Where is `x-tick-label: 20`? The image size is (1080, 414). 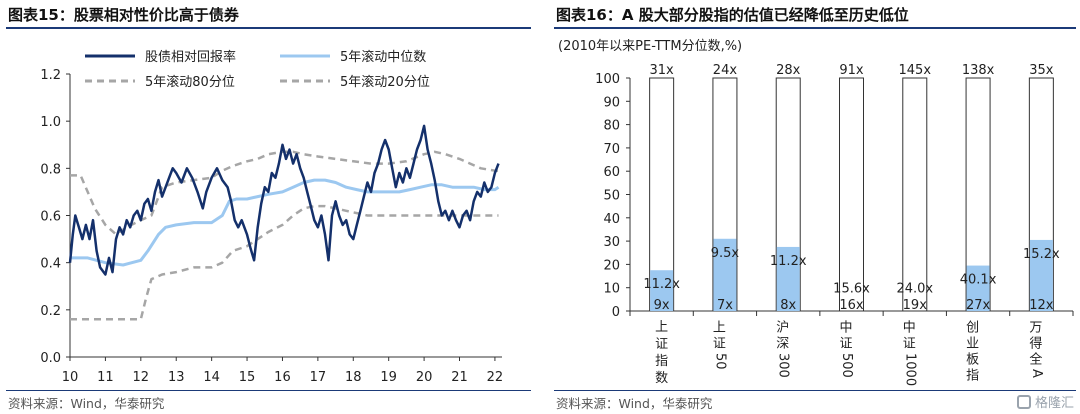
x-tick-label: 20 is located at coordinates (424, 377).